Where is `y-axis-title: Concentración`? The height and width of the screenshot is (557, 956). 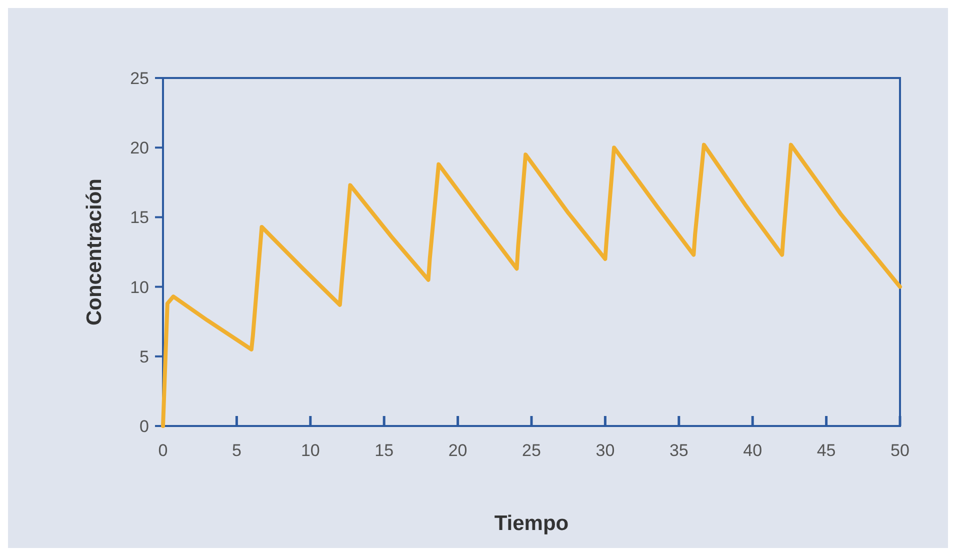
y-axis-title: Concentración is located at coordinates (94, 252).